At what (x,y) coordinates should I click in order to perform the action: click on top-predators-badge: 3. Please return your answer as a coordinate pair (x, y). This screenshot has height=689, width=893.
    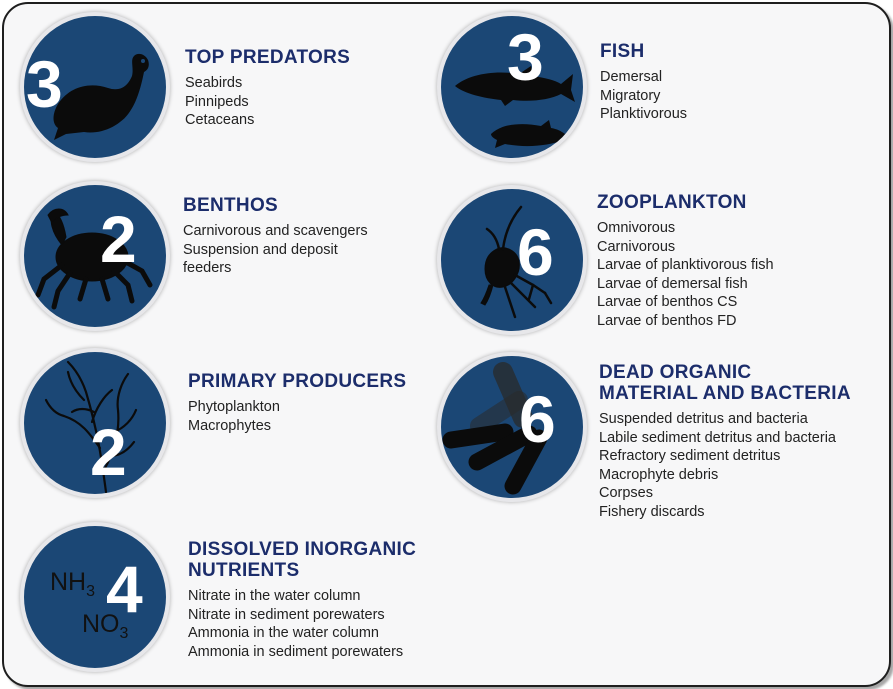
    Looking at the image, I should click on (95, 87).